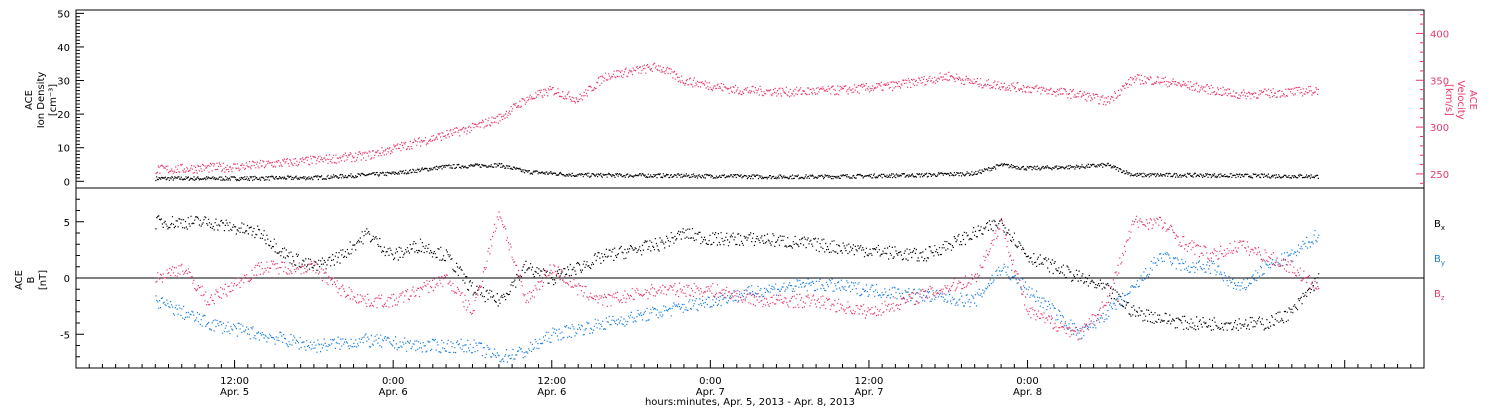 This screenshot has height=410, width=1500. I want to click on field-axis-ticks: -5 0 5, so click(72, 278).